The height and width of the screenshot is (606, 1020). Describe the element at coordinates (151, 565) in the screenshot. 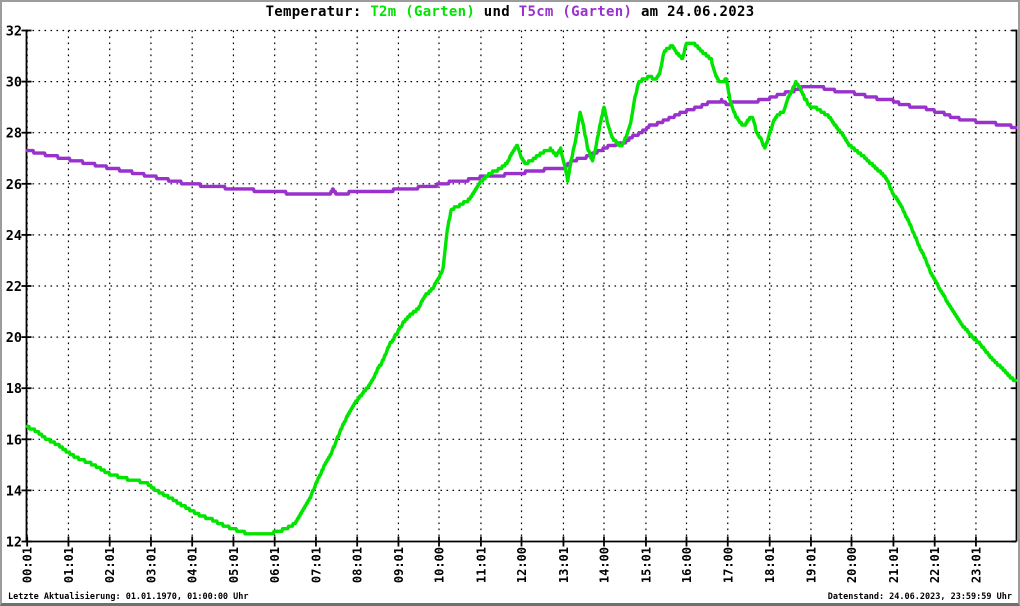

I see `x-tick-label: 03:01` at that location.